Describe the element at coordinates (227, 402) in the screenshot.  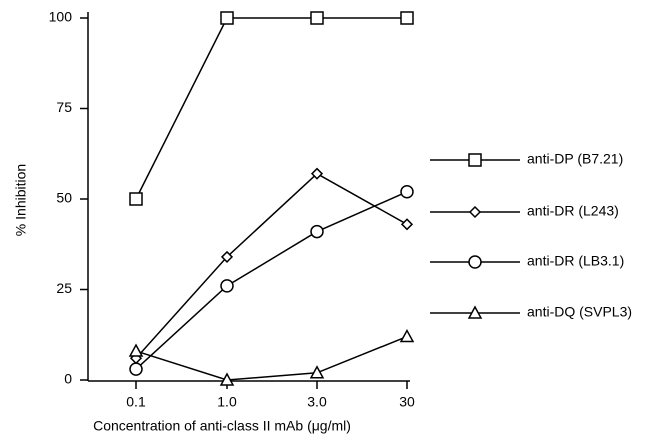
I see `x-tick-label: 1.0` at that location.